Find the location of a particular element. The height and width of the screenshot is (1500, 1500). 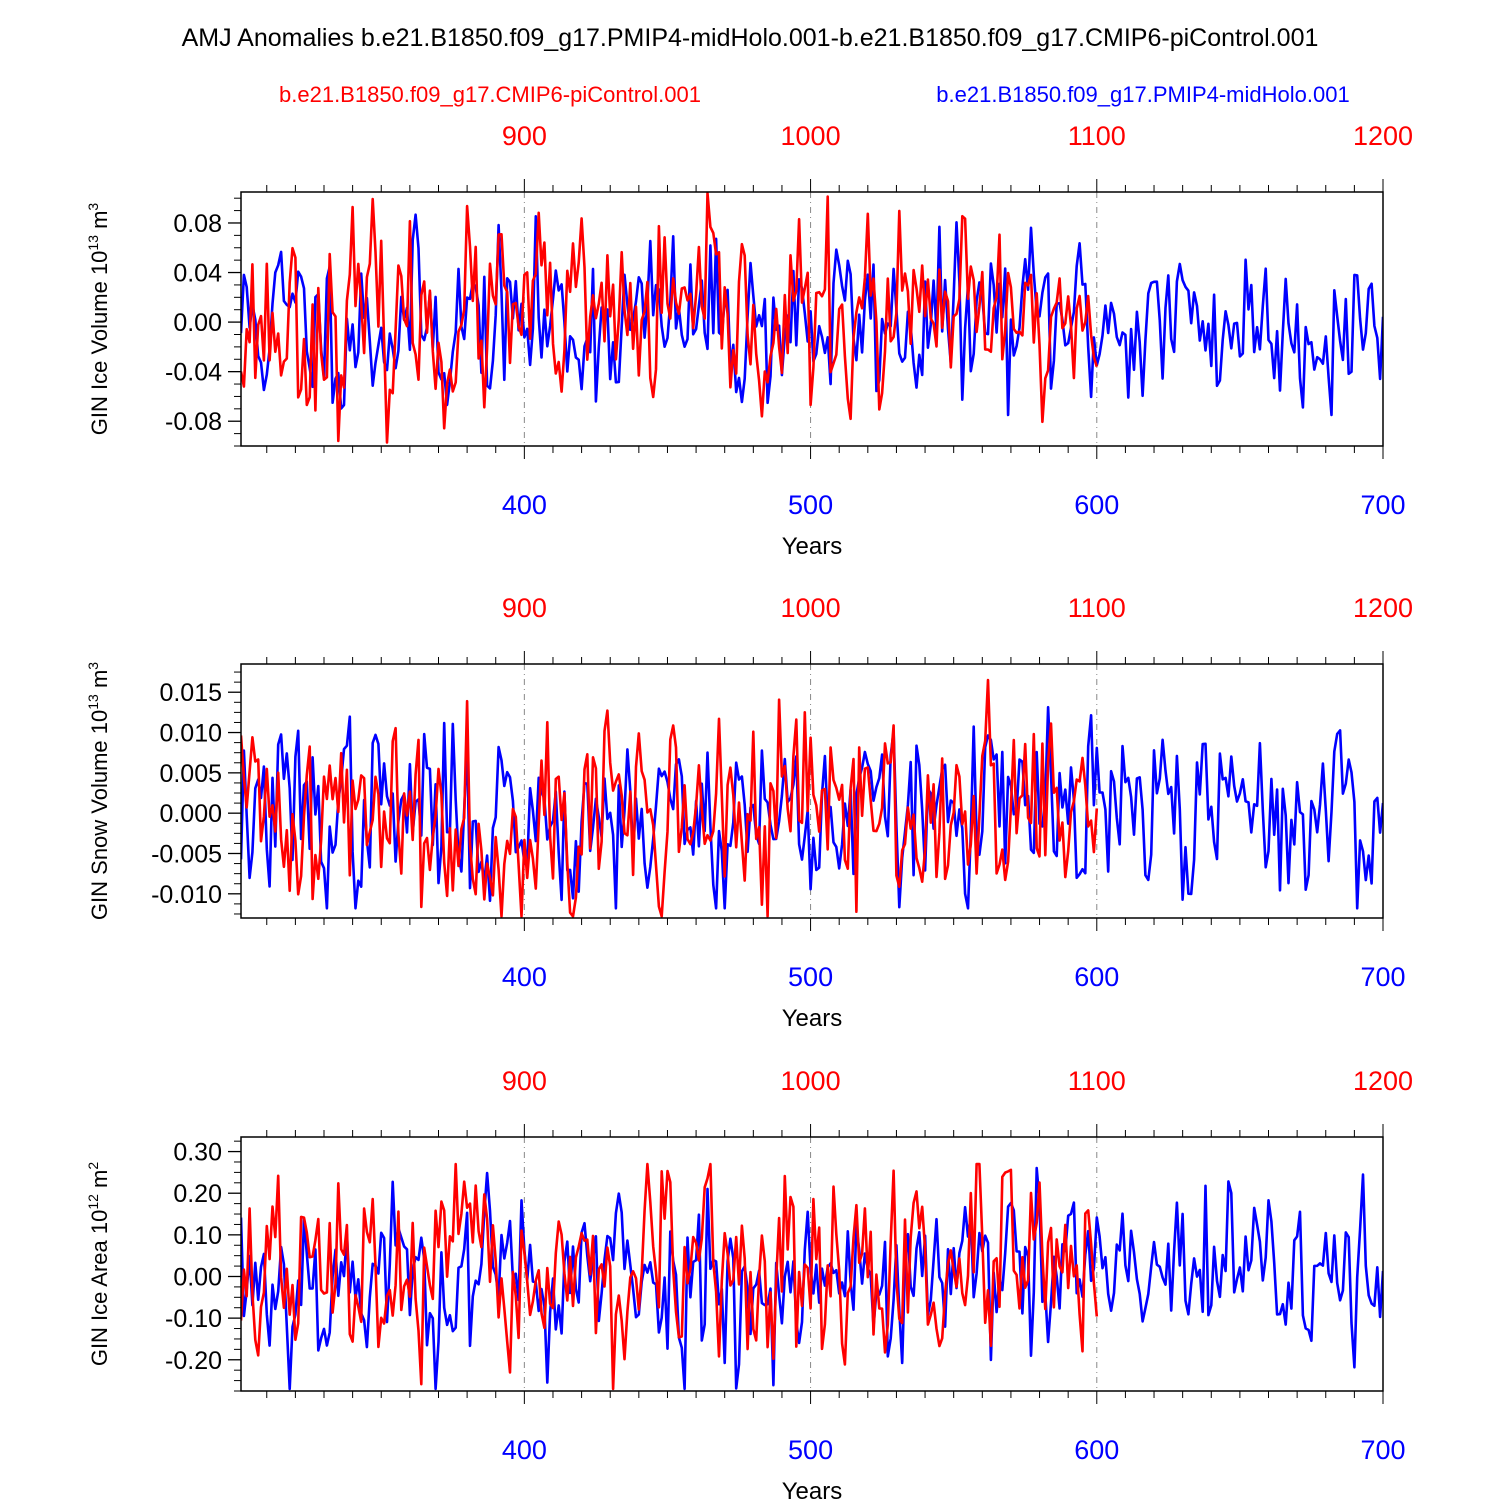

y-axis-label: GIN Snow Volume 1013 m3 is located at coordinates (98, 791).